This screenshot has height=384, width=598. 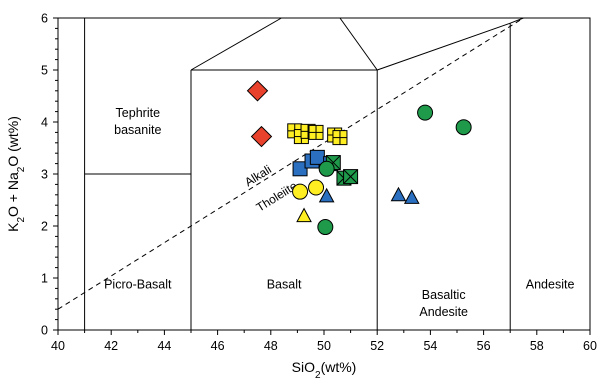 I want to click on divider-label: Alkali, so click(x=258, y=175).